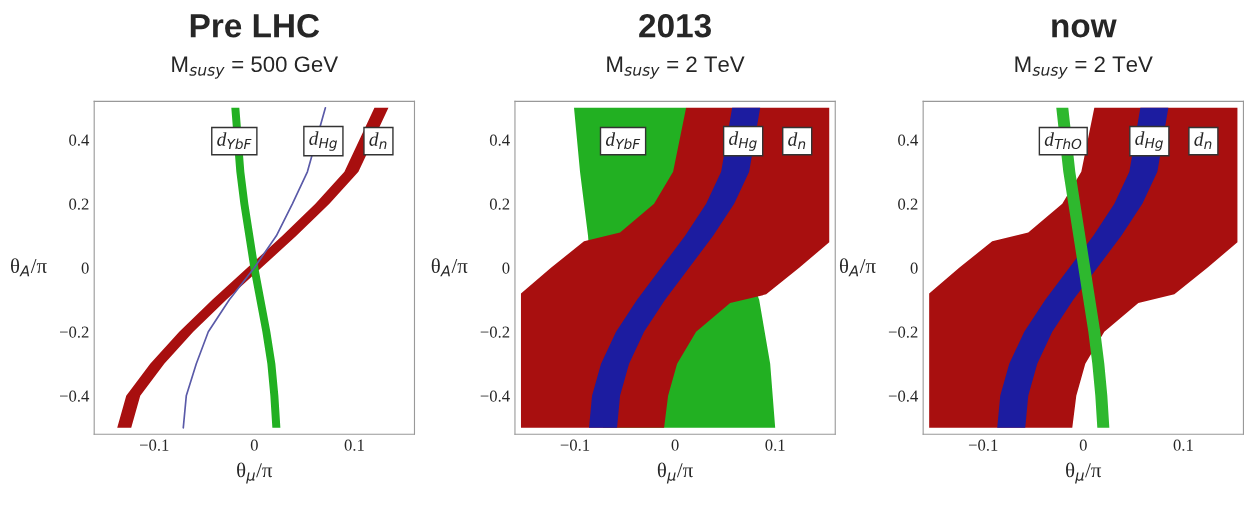 This screenshot has width=1256, height=520. What do you see at coordinates (255, 25) in the screenshot?
I see `chart-title: Pre LHC` at bounding box center [255, 25].